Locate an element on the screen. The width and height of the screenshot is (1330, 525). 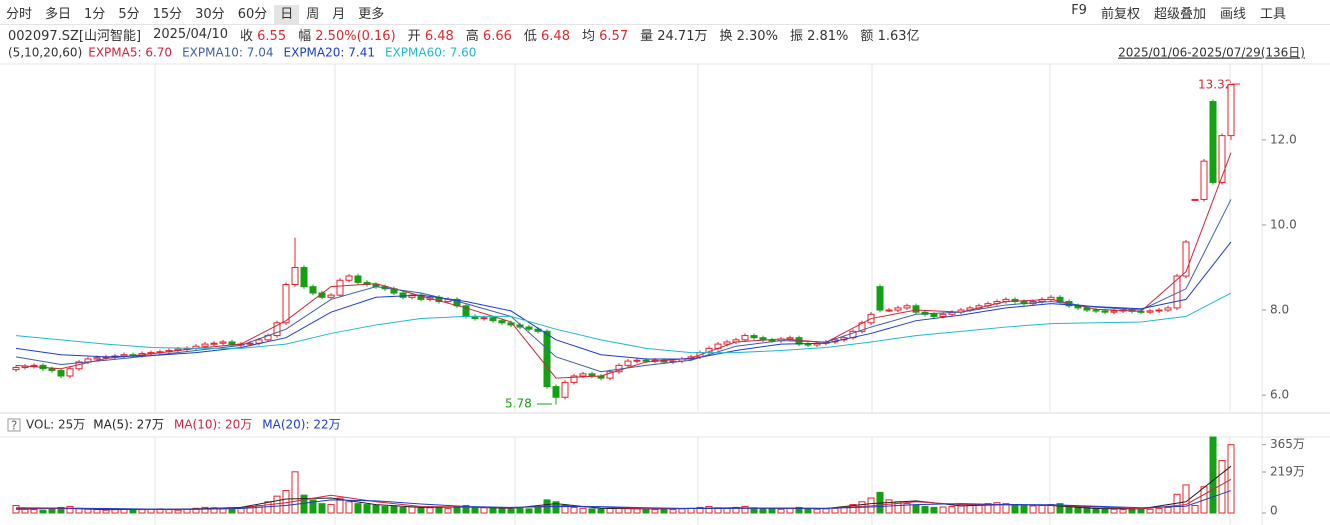
annotation: 5.78 is located at coordinates (518, 404).